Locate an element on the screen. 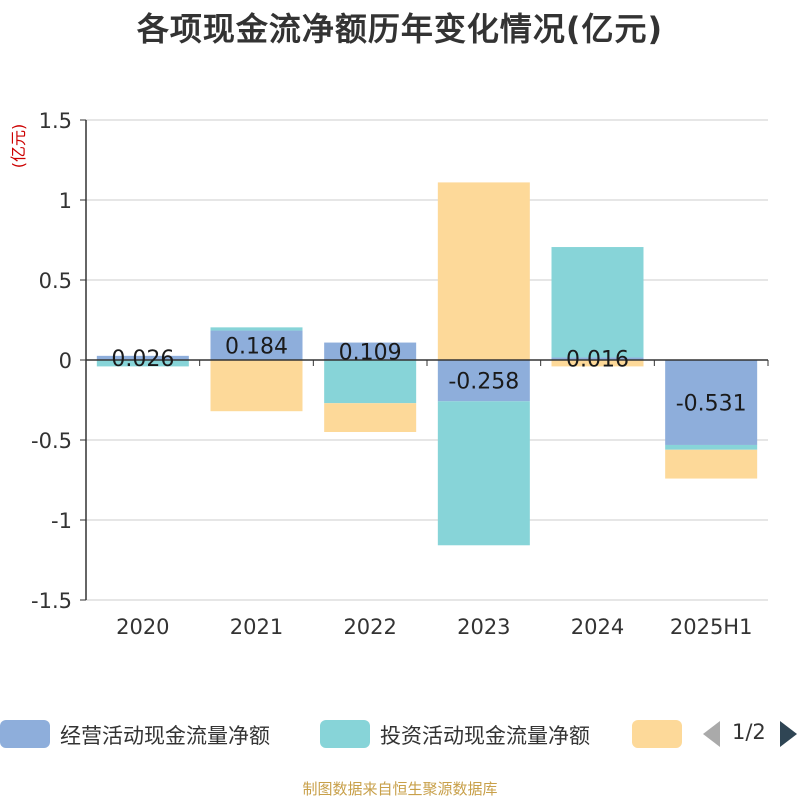  data-label-operating-2020: 0.026 is located at coordinates (142, 359).